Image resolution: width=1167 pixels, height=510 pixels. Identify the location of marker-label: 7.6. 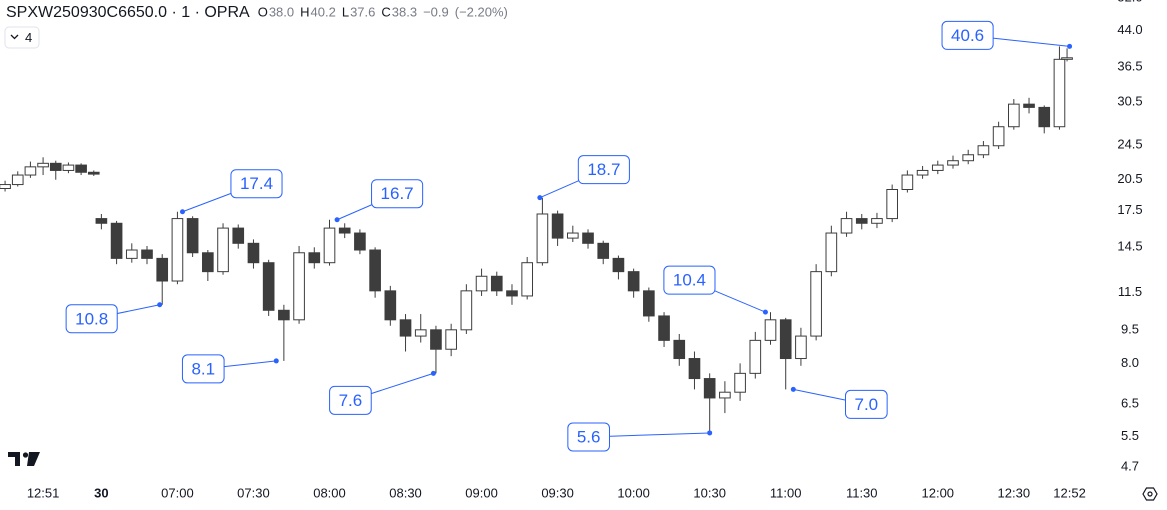
(351, 400).